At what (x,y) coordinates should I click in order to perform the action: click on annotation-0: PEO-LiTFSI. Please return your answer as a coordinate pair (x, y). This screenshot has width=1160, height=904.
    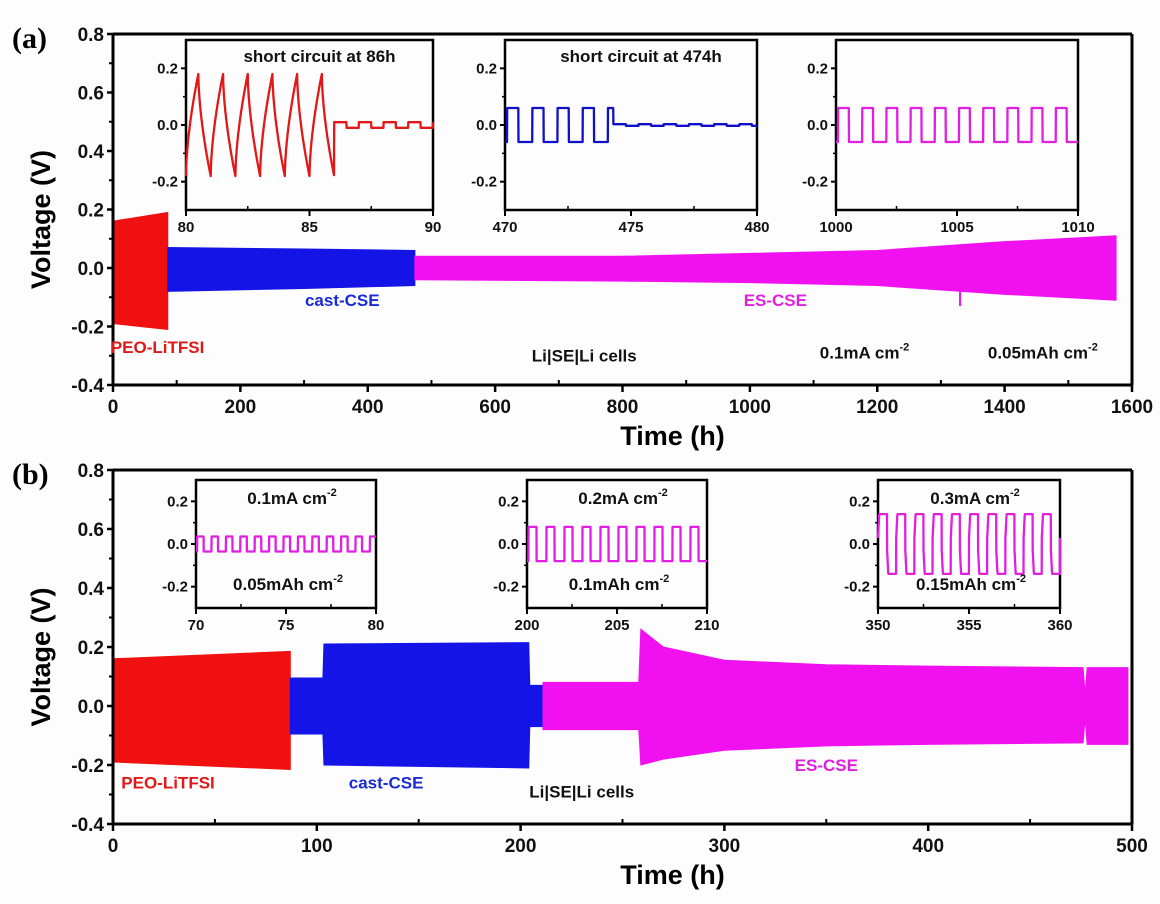
    Looking at the image, I should click on (168, 783).